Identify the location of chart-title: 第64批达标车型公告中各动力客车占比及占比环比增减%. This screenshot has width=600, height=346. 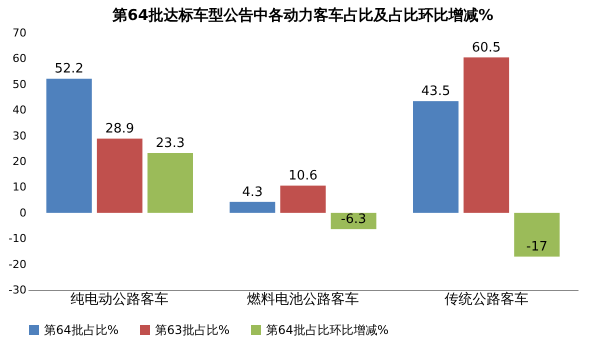
(303, 15).